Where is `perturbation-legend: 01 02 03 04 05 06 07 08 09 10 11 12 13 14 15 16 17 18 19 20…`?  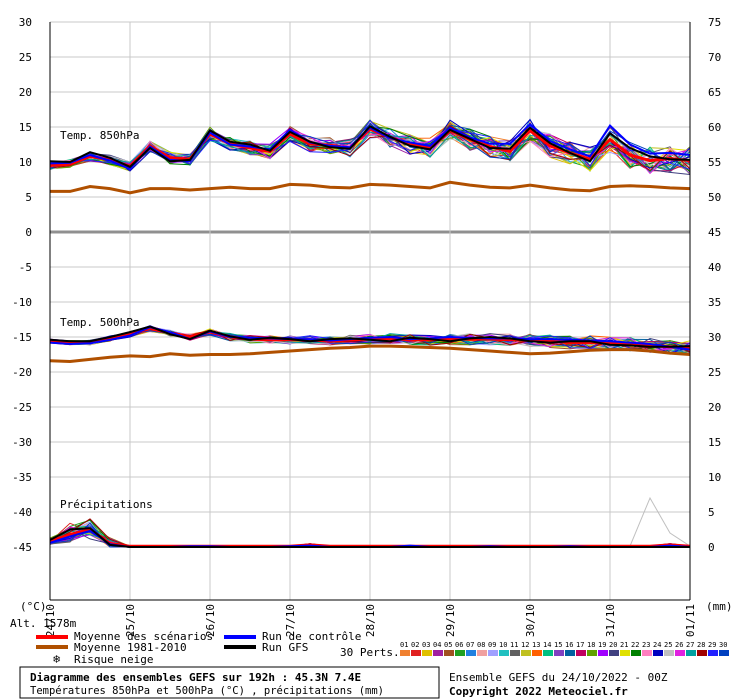
perturbation-legend: 01 02 03 04 05 06 07 08 09 10 11 12 13 14 15 16 17 18 19 20… is located at coordinates (564, 648).